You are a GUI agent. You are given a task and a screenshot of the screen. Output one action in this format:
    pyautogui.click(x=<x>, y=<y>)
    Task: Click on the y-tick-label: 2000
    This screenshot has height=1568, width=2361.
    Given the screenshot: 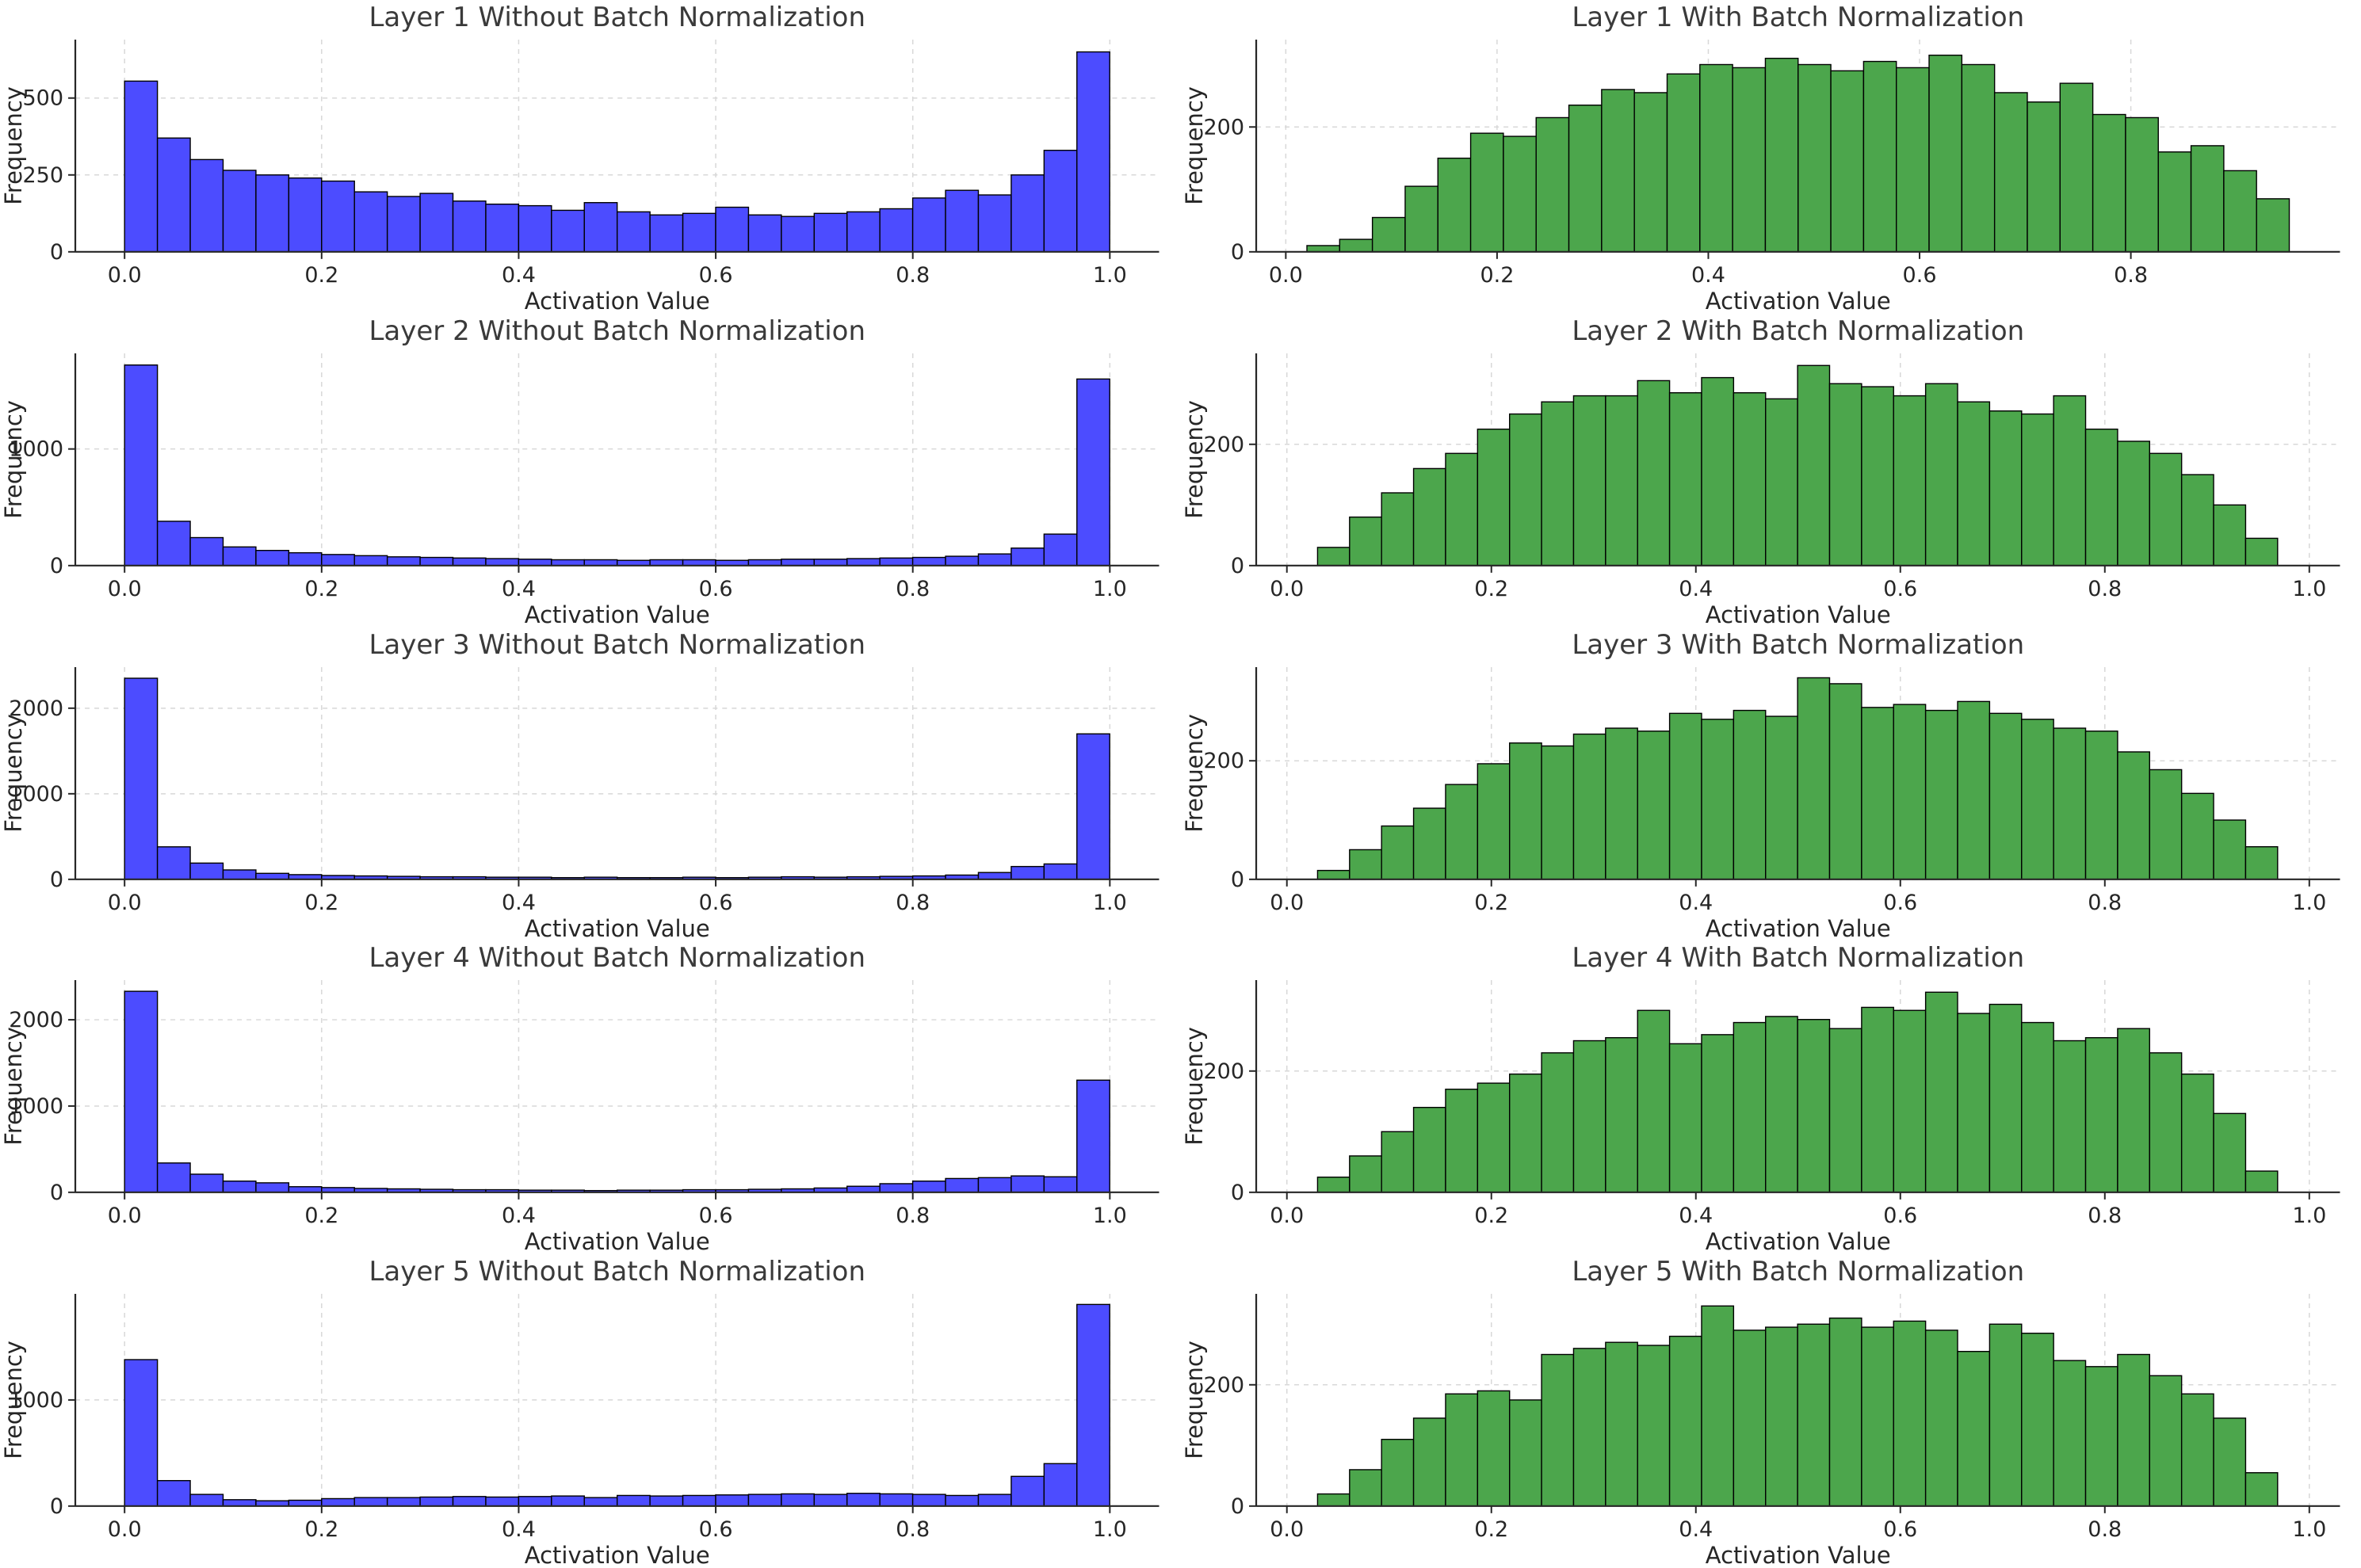 What is the action you would take?
    pyautogui.click(x=36, y=1020)
    